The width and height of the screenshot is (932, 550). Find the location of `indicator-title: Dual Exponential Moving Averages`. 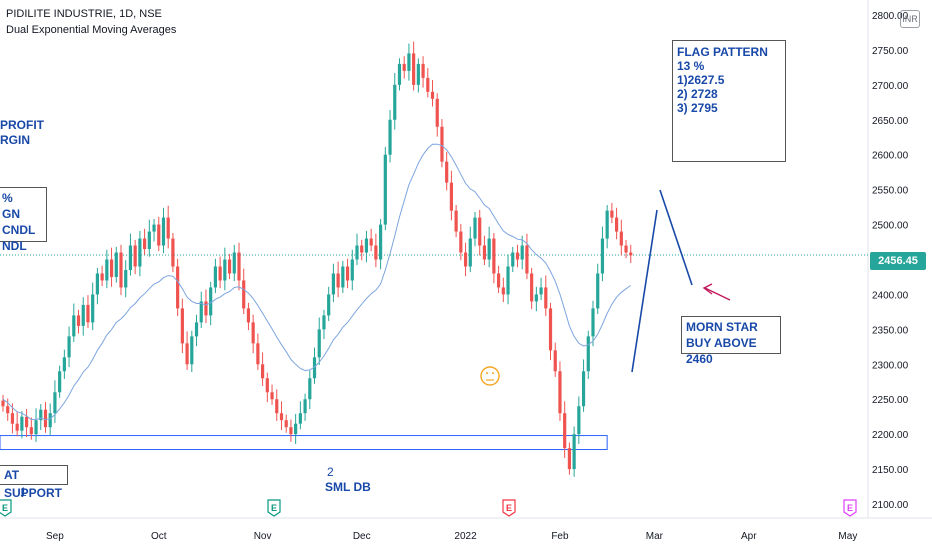

indicator-title: Dual Exponential Moving Averages is located at coordinates (91, 30).